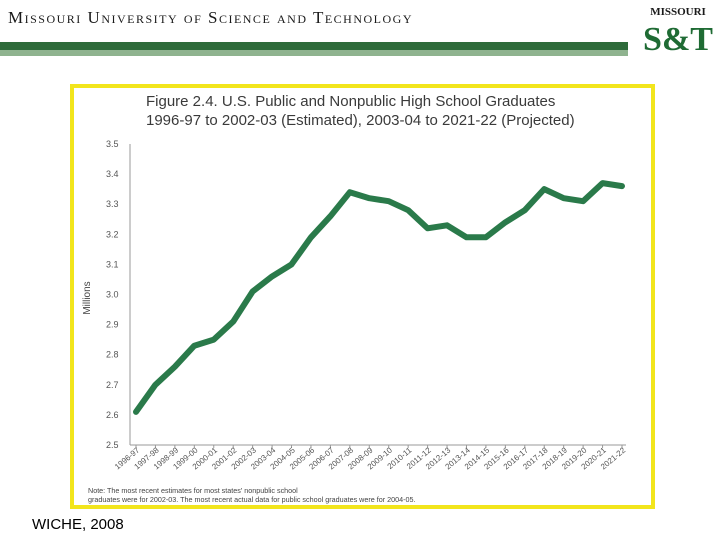 The height and width of the screenshot is (540, 720). Describe the element at coordinates (112, 445) in the screenshot. I see `y-tick-label: 2.5` at that location.